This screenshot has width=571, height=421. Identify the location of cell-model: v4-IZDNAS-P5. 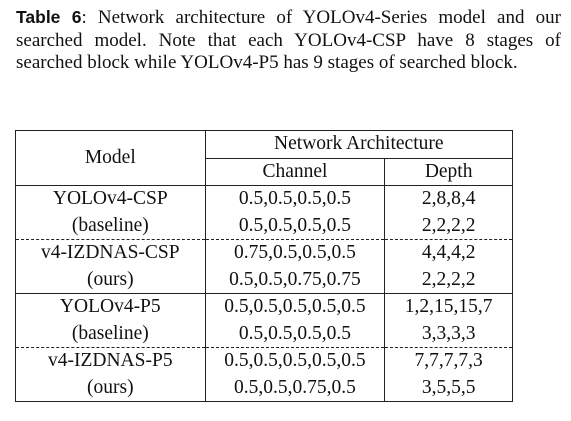
(110, 361).